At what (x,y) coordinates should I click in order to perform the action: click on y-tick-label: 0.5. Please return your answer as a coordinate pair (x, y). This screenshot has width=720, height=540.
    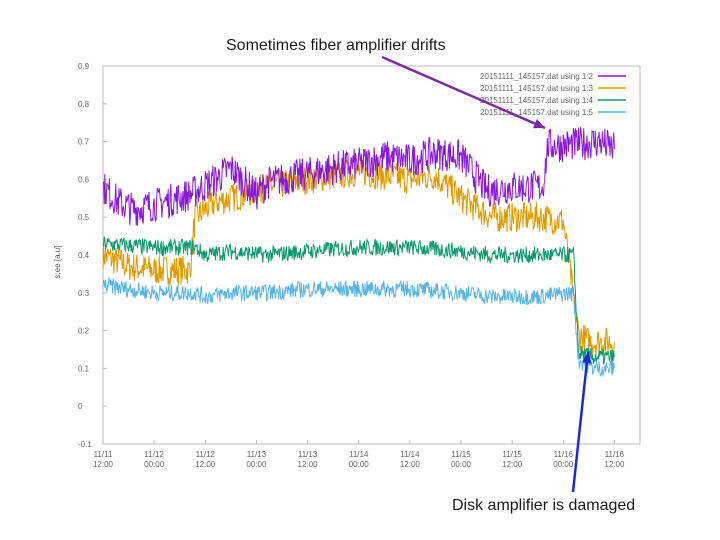
    Looking at the image, I should click on (84, 217).